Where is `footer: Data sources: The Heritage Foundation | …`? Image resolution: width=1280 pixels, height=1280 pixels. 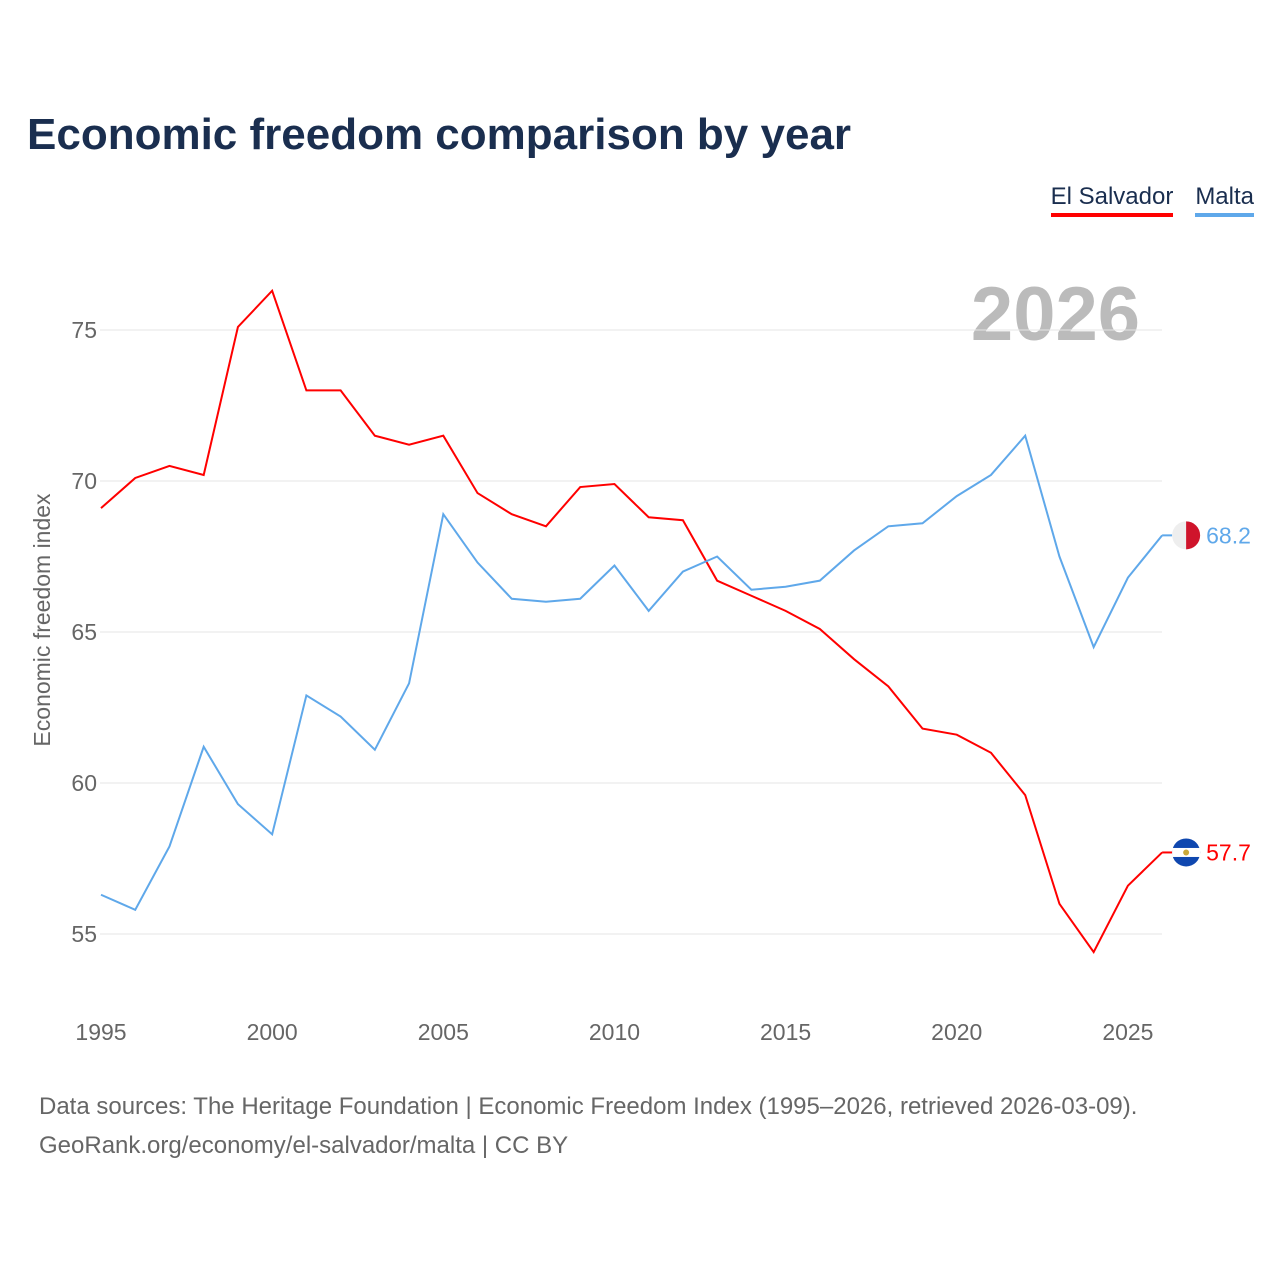 footer: Data sources: The Heritage Foundation | … is located at coordinates (588, 1126).